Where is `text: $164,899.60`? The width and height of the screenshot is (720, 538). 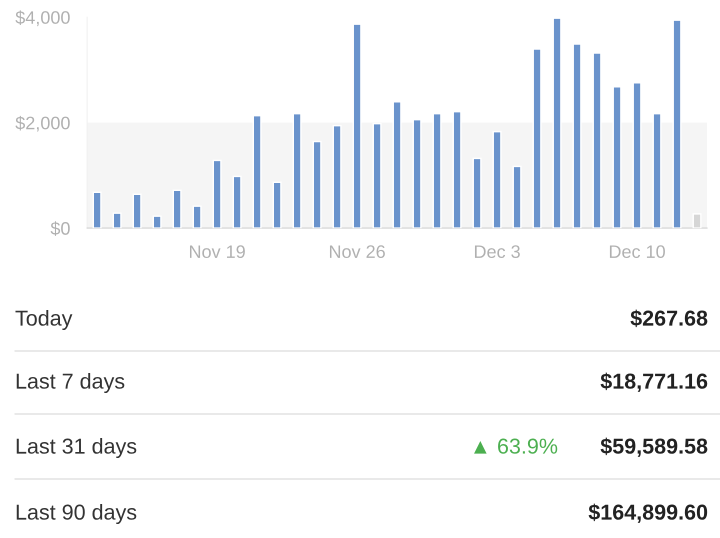 text: $164,899.60 is located at coordinates (648, 513).